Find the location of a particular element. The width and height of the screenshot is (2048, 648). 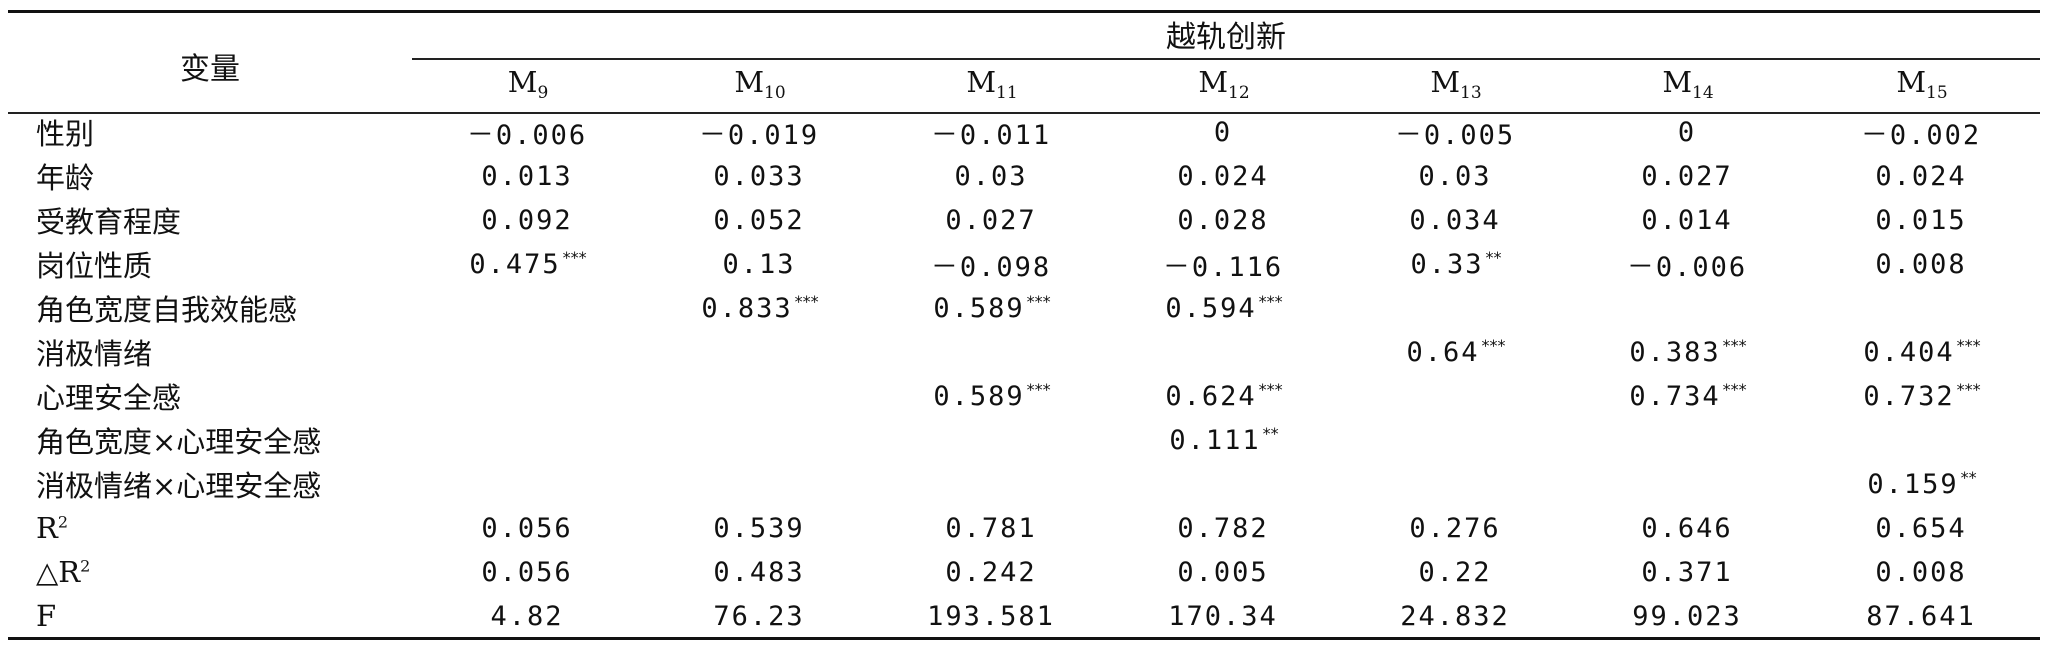

coefficient-cell: －0.002 is located at coordinates (1922, 132).